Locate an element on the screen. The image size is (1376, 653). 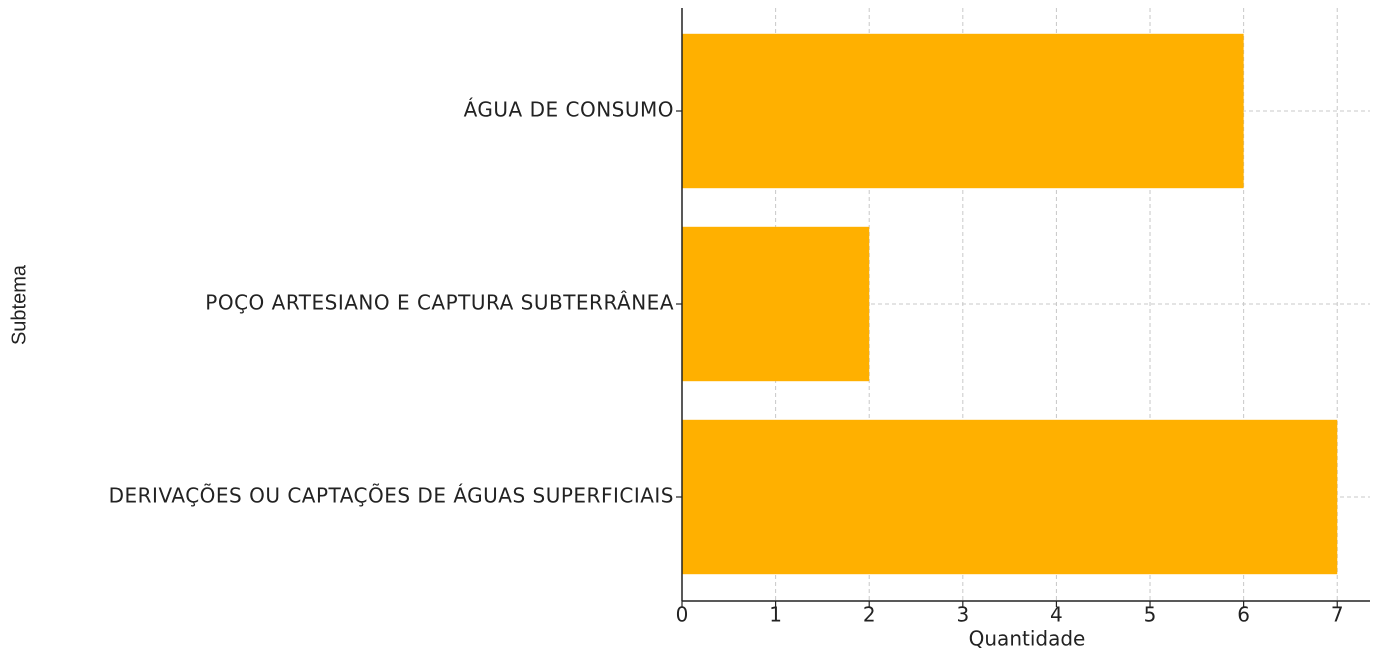
x-tick-label: 2 is located at coordinates (869, 615).